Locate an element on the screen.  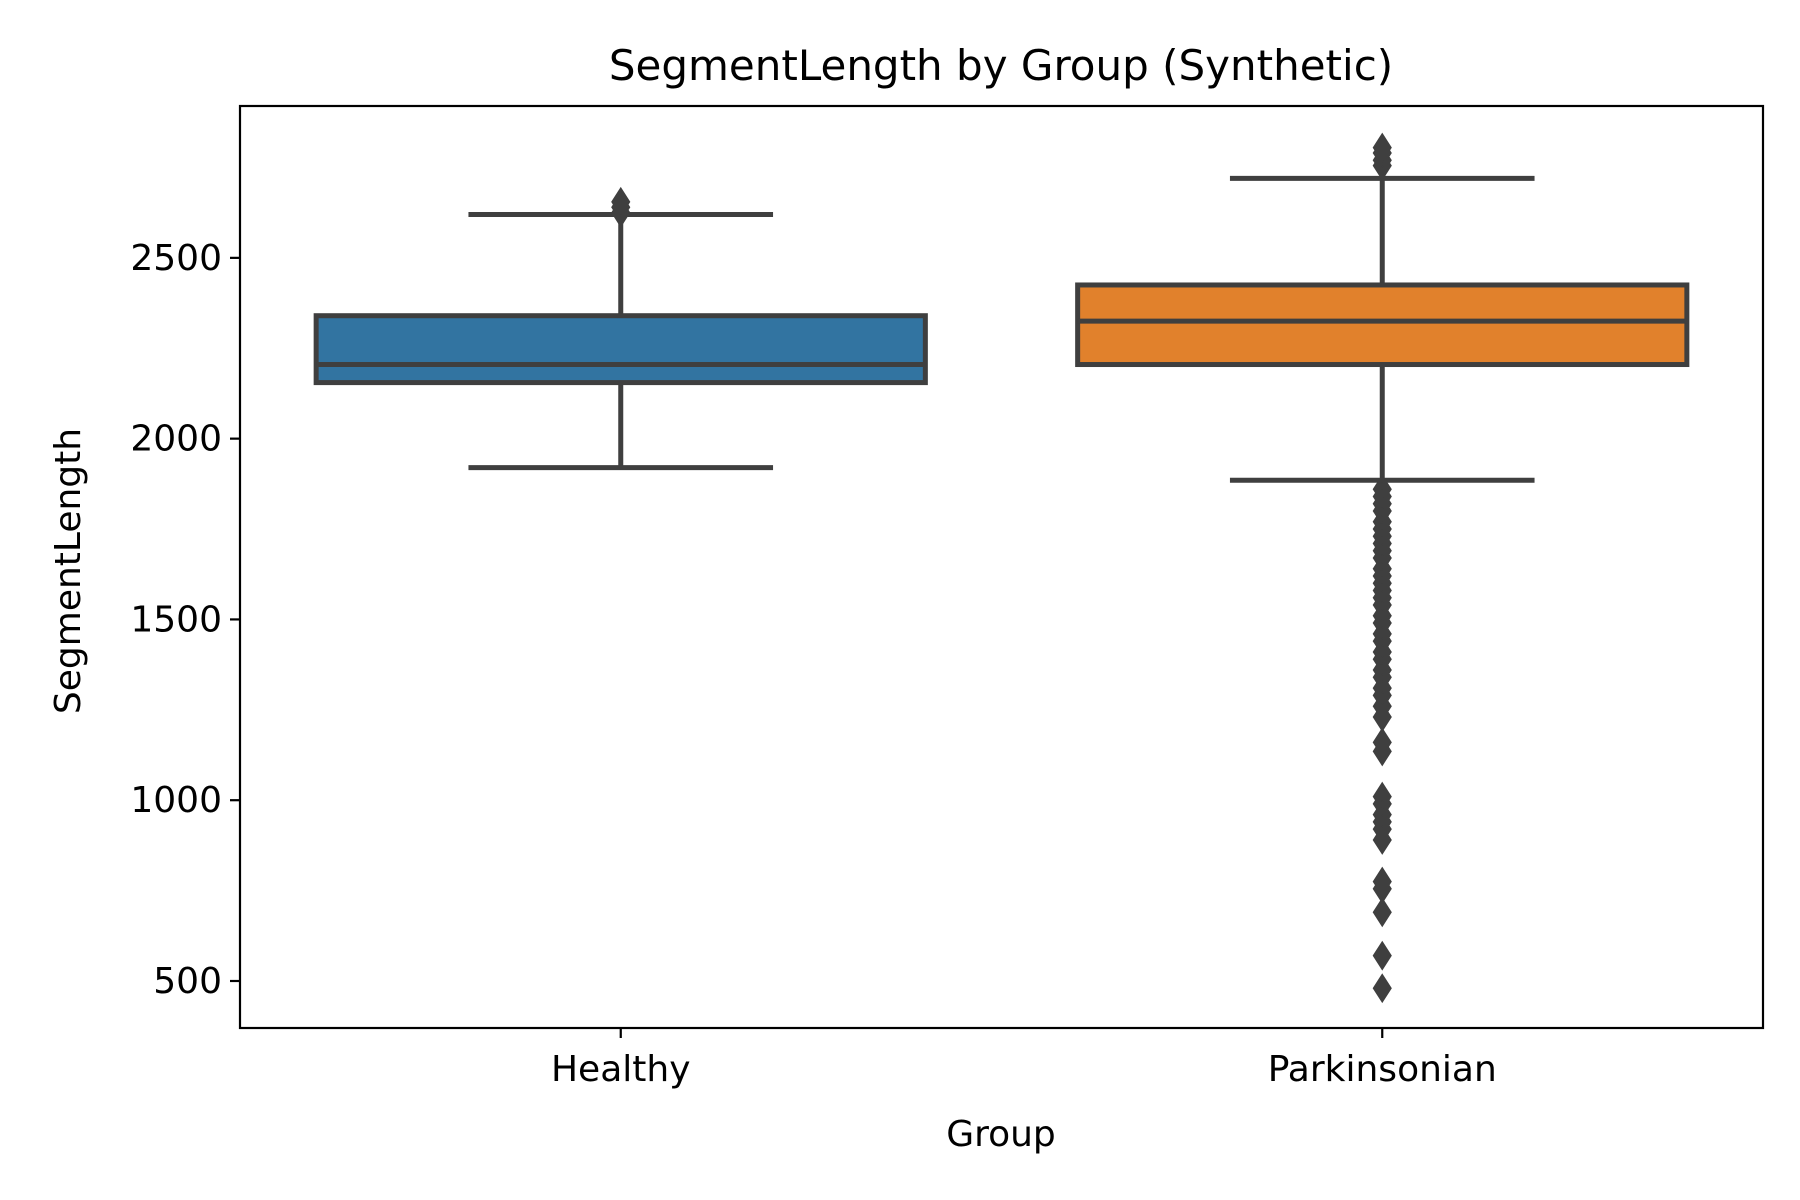
x-tick-label: Parkinsonian is located at coordinates (1382, 1069).